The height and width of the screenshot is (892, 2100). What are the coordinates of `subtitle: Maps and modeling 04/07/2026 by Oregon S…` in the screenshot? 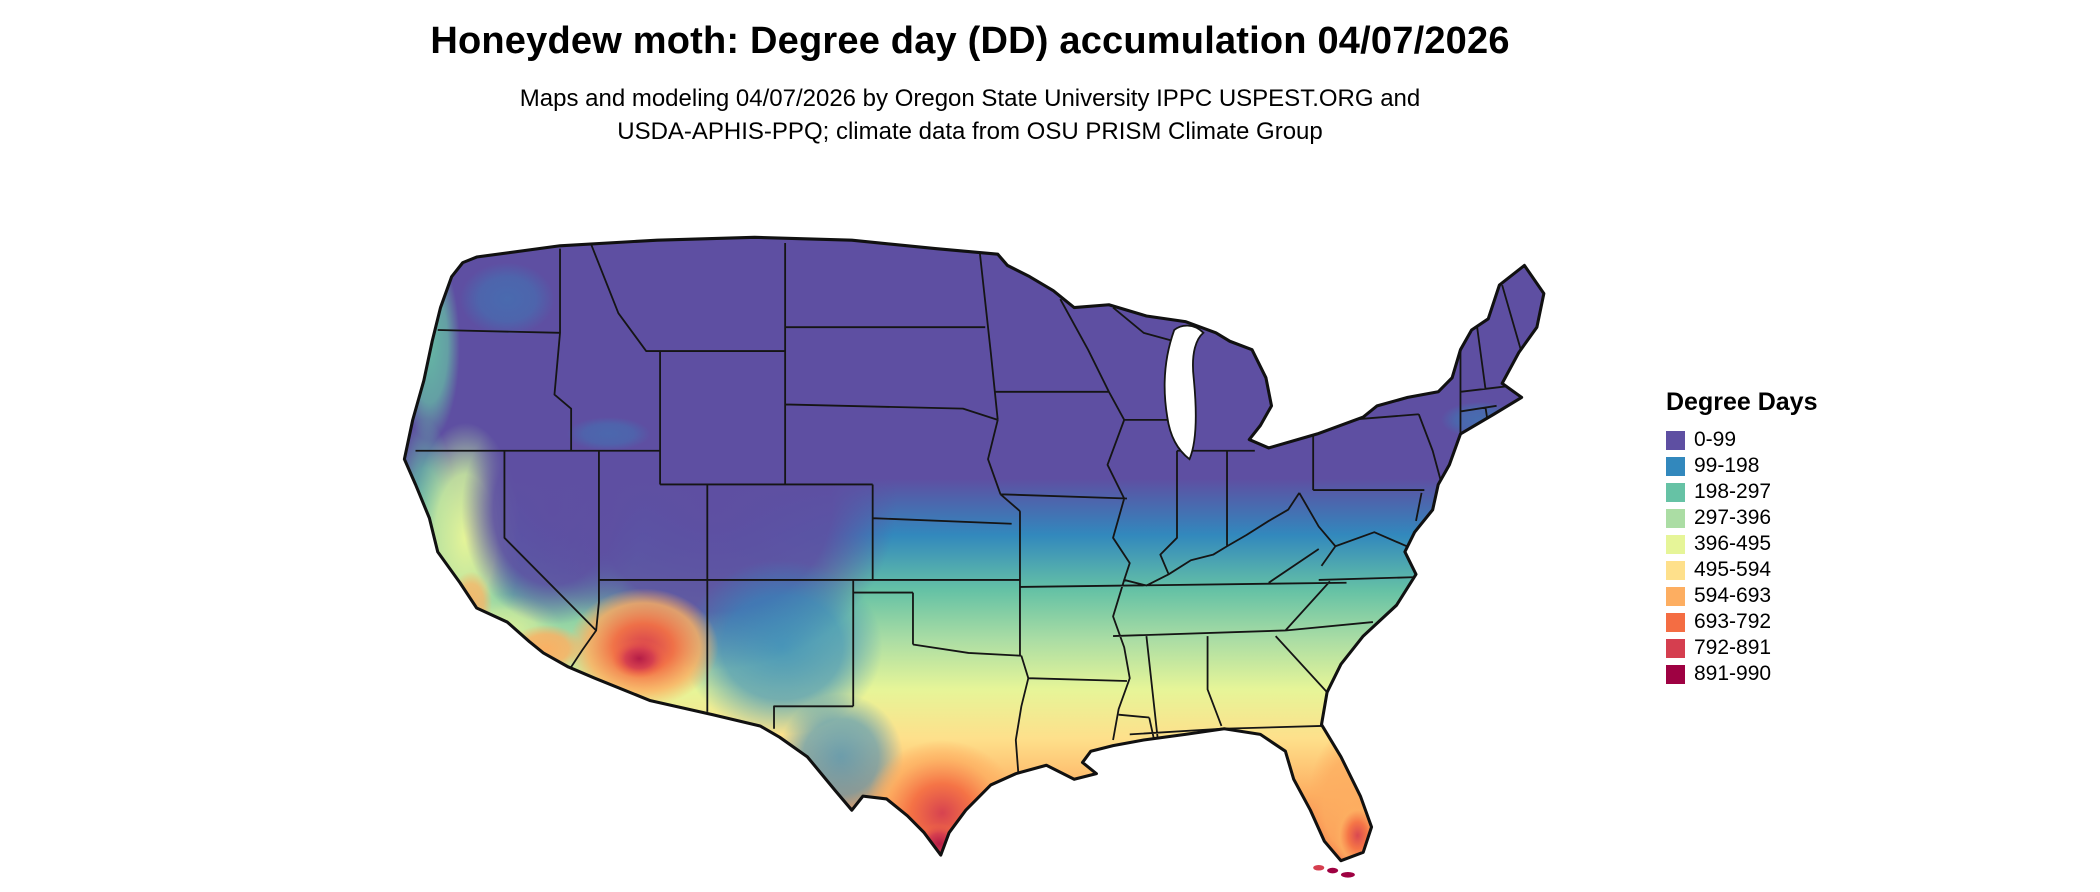 It's located at (970, 115).